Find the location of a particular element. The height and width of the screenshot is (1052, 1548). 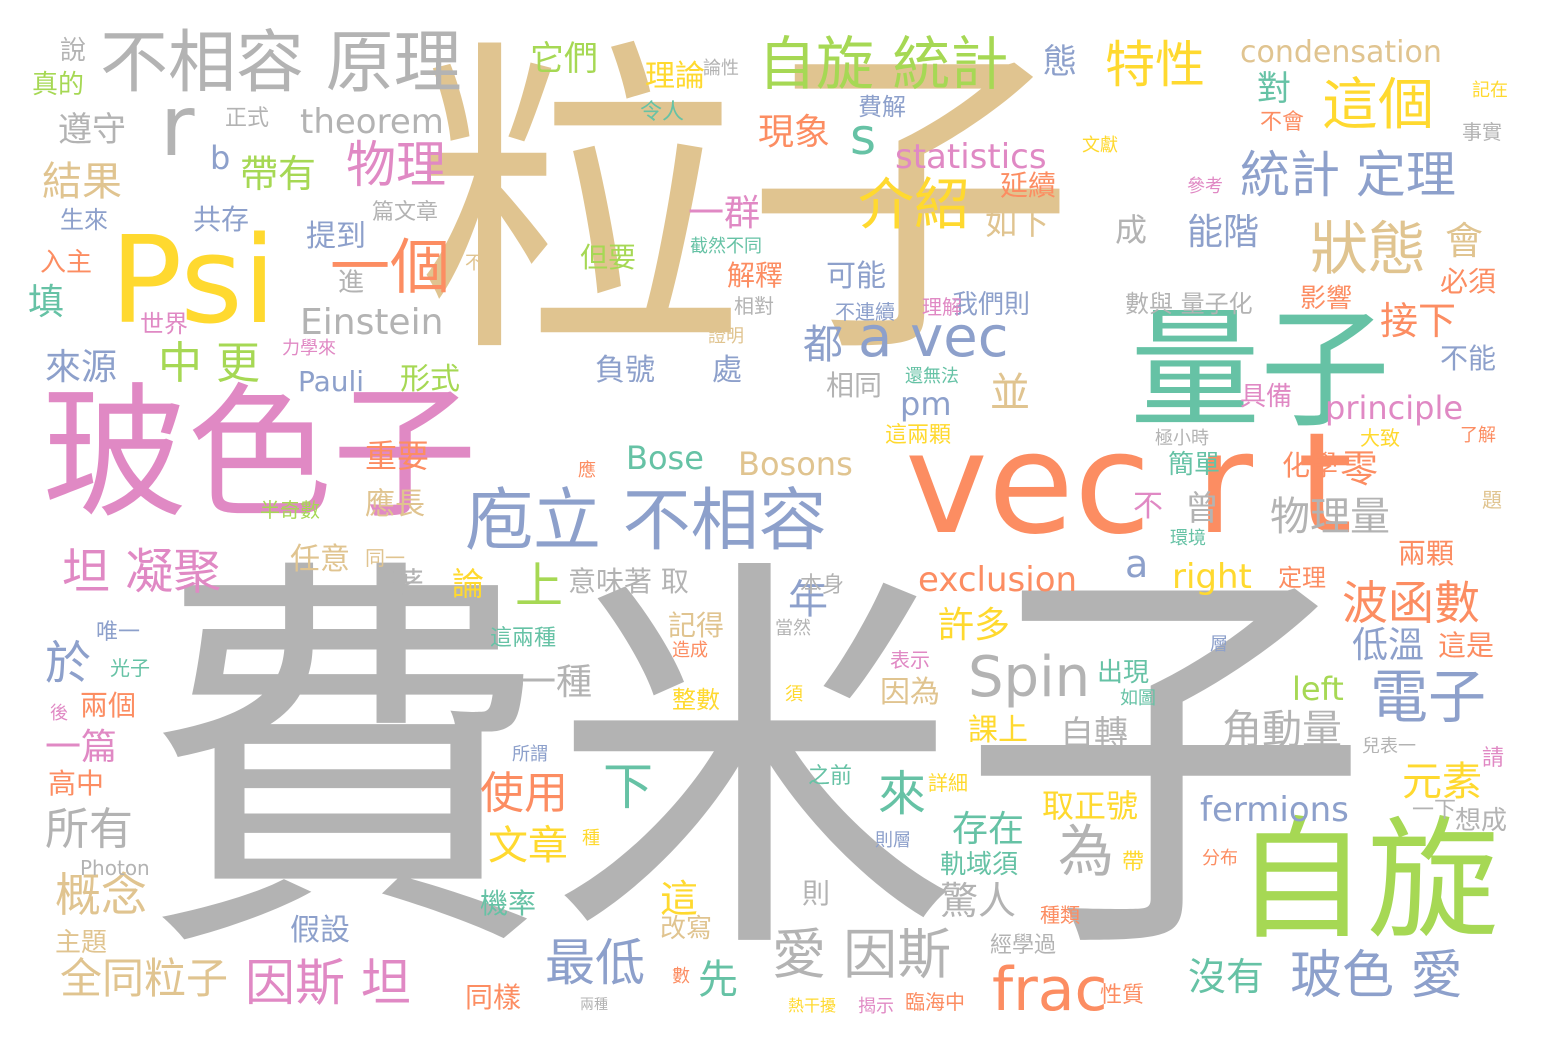

word: 造成 is located at coordinates (690, 650).